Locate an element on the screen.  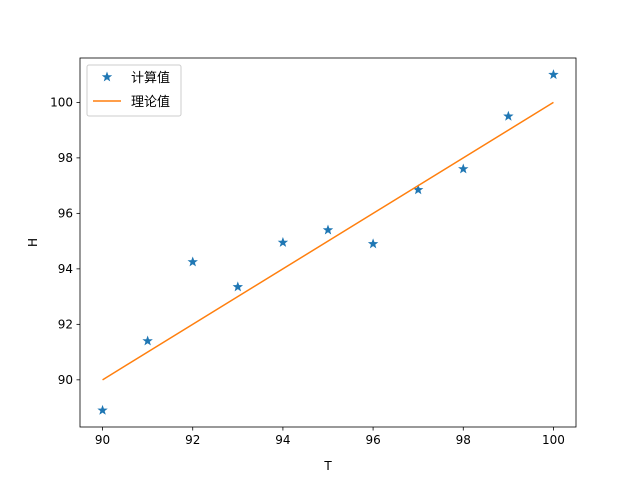
x-tick-label: 92 is located at coordinates (192, 440).